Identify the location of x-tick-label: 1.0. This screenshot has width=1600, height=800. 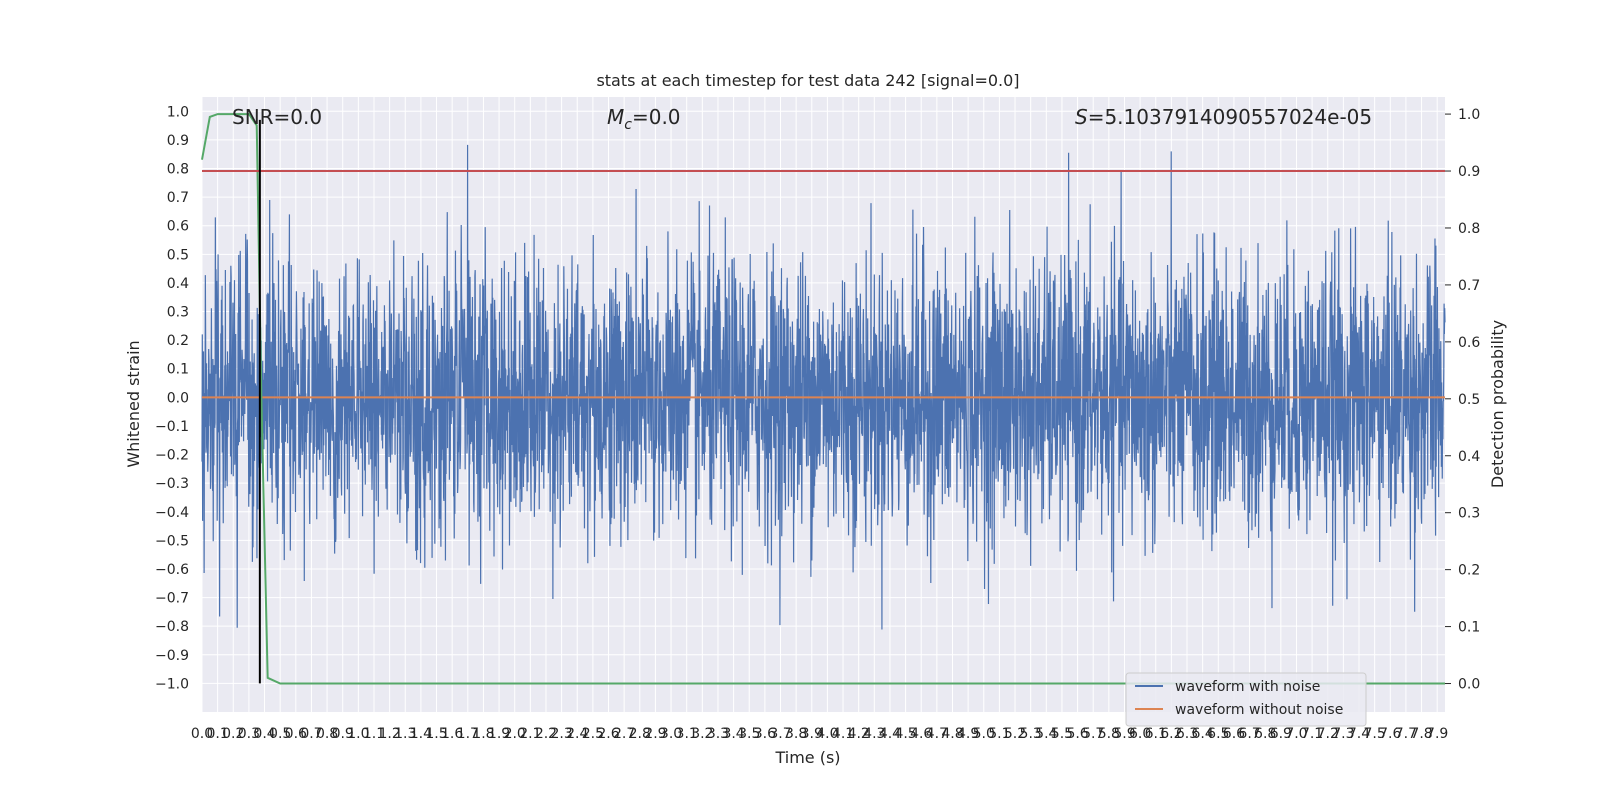
(358, 734).